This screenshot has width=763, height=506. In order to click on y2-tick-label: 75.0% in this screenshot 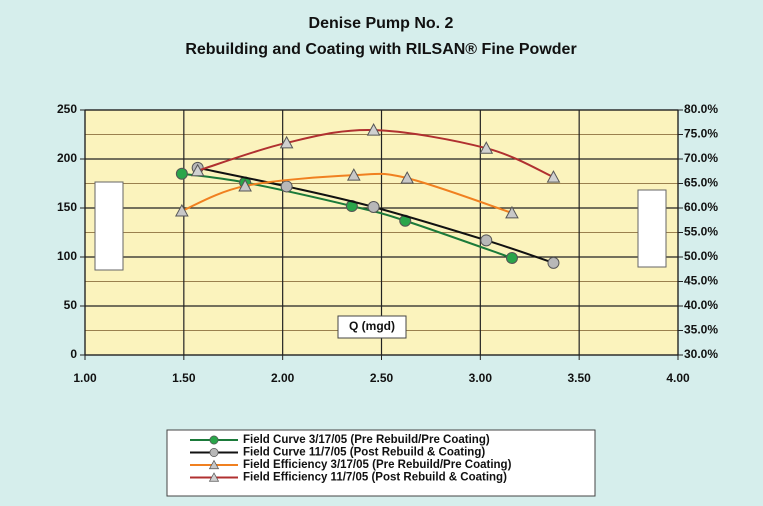, I will do `click(701, 134)`.